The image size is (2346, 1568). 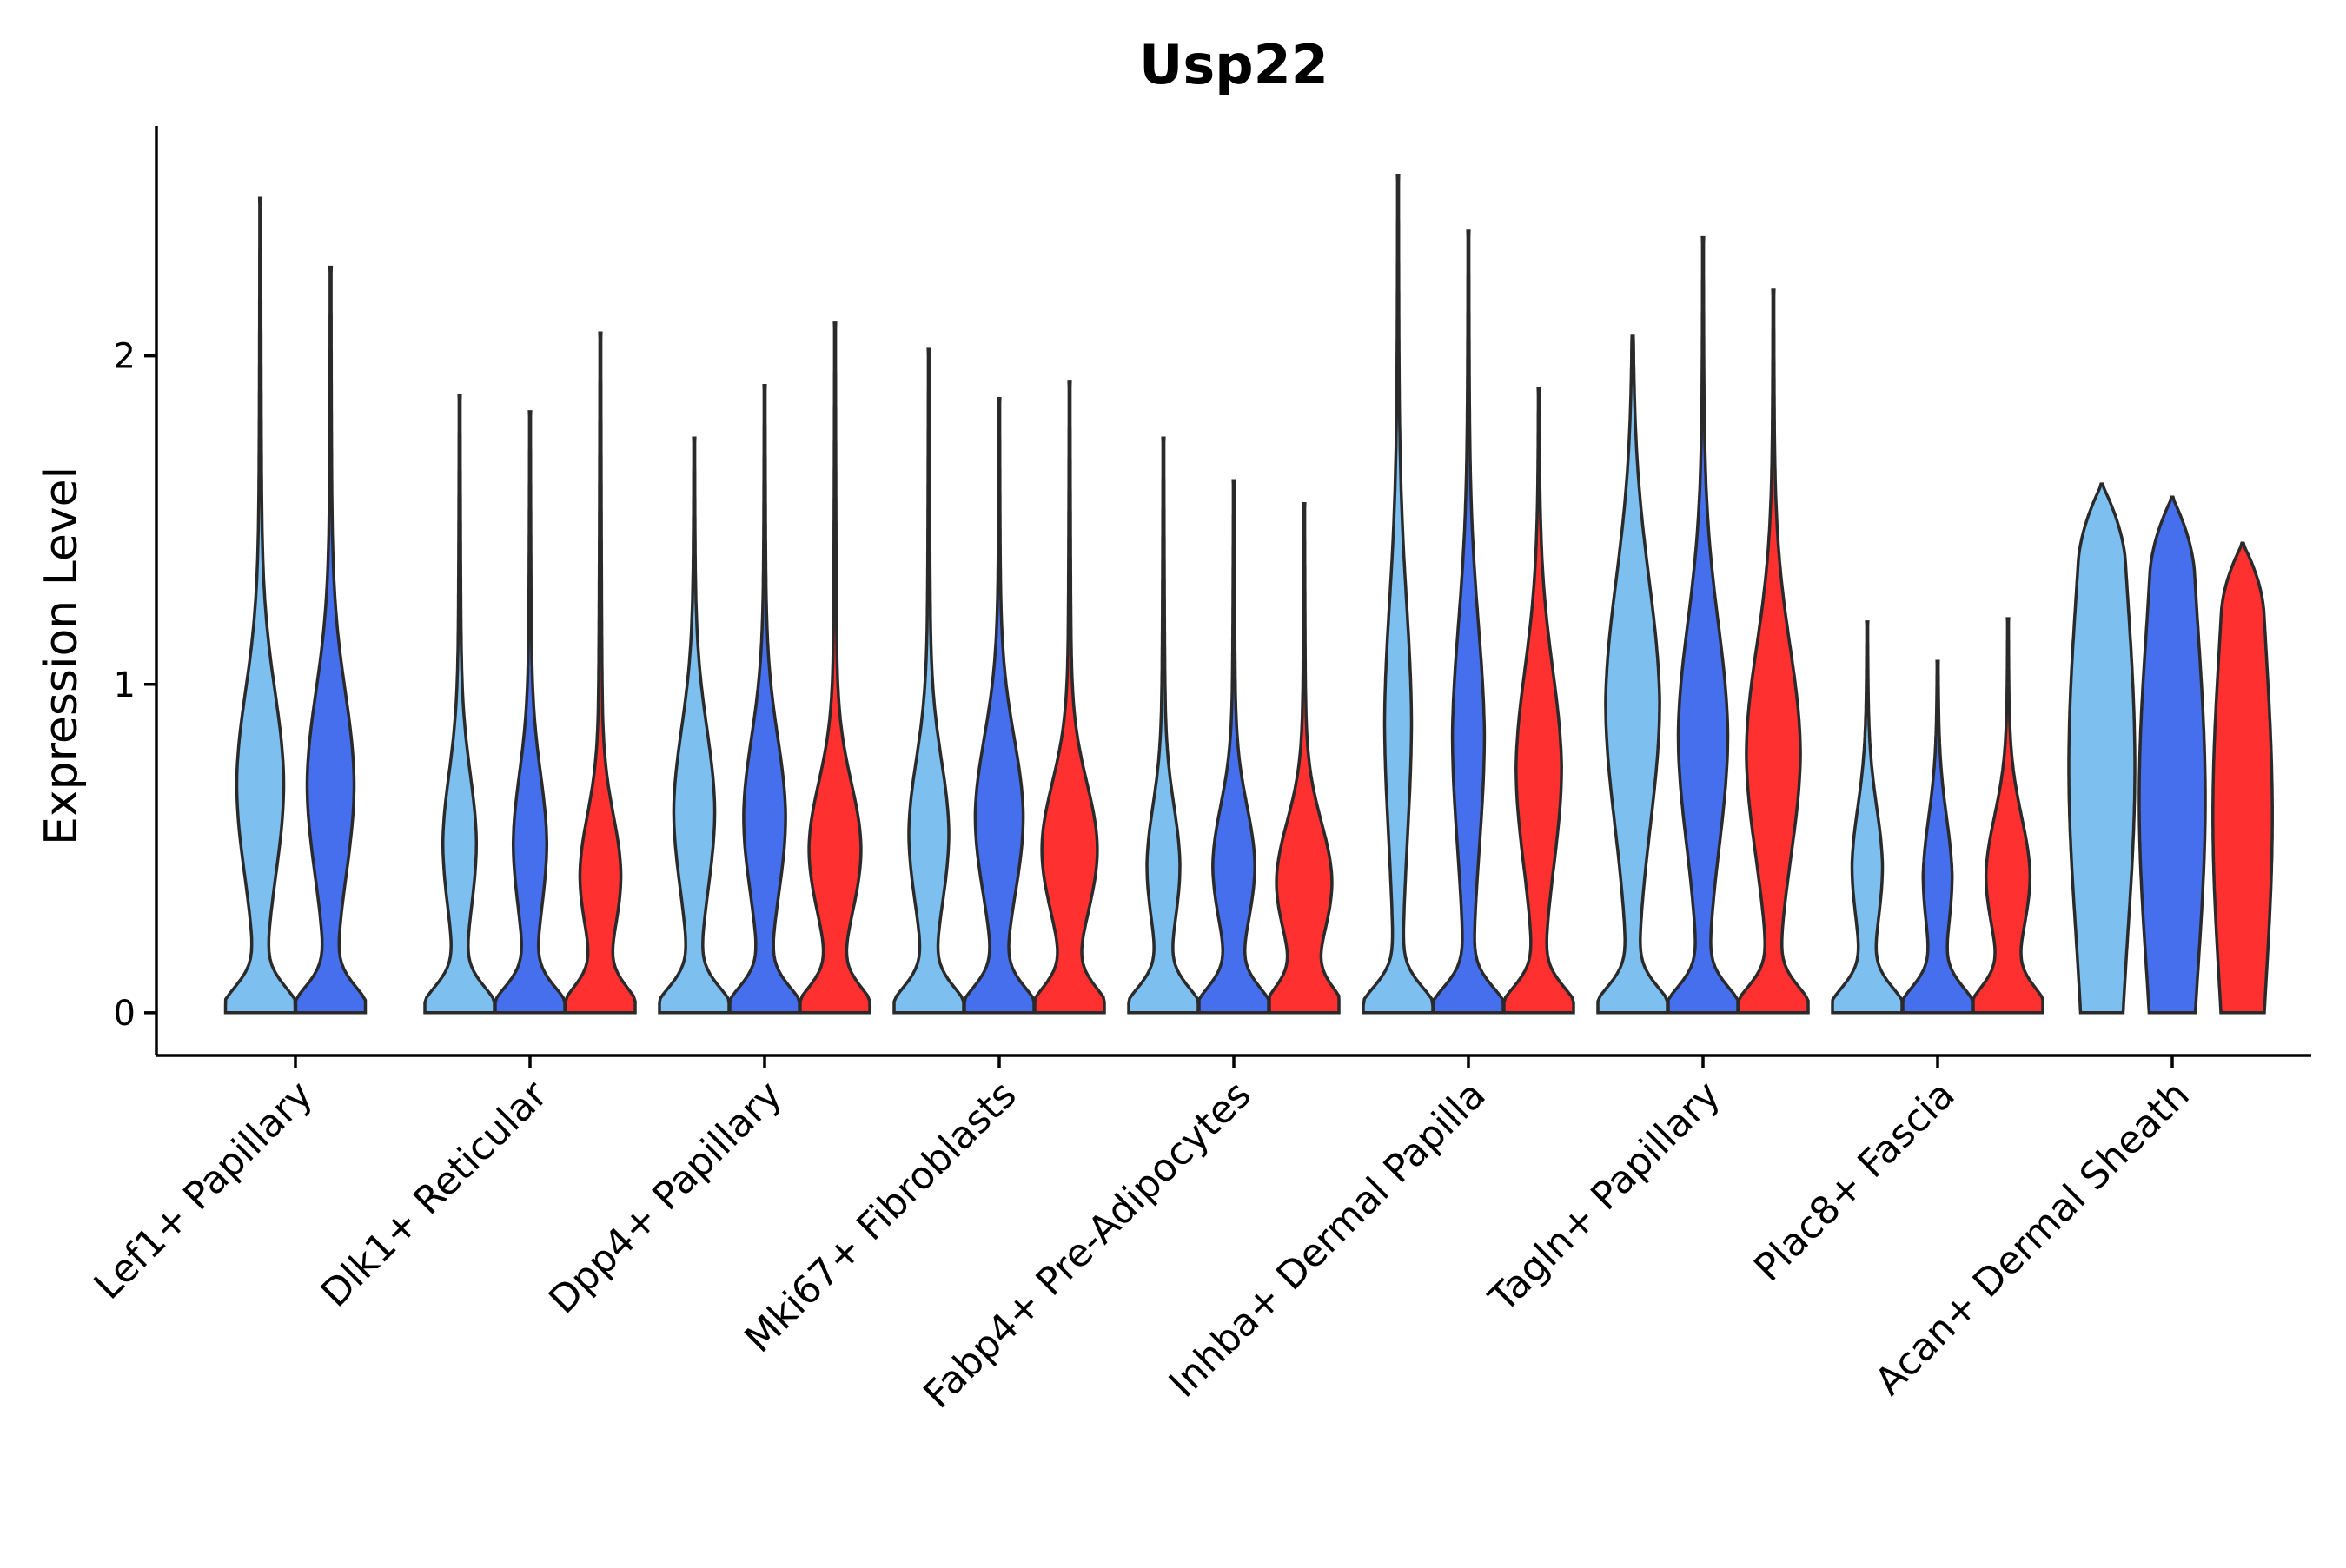 I want to click on y-tick-label: 2, so click(x=125, y=357).